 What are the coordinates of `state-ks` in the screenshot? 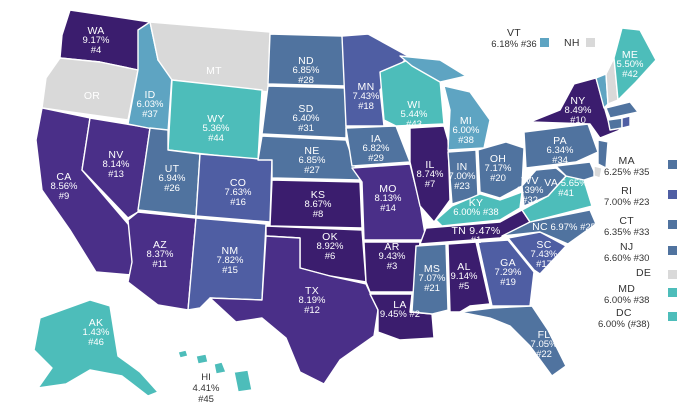 It's located at (316, 204).